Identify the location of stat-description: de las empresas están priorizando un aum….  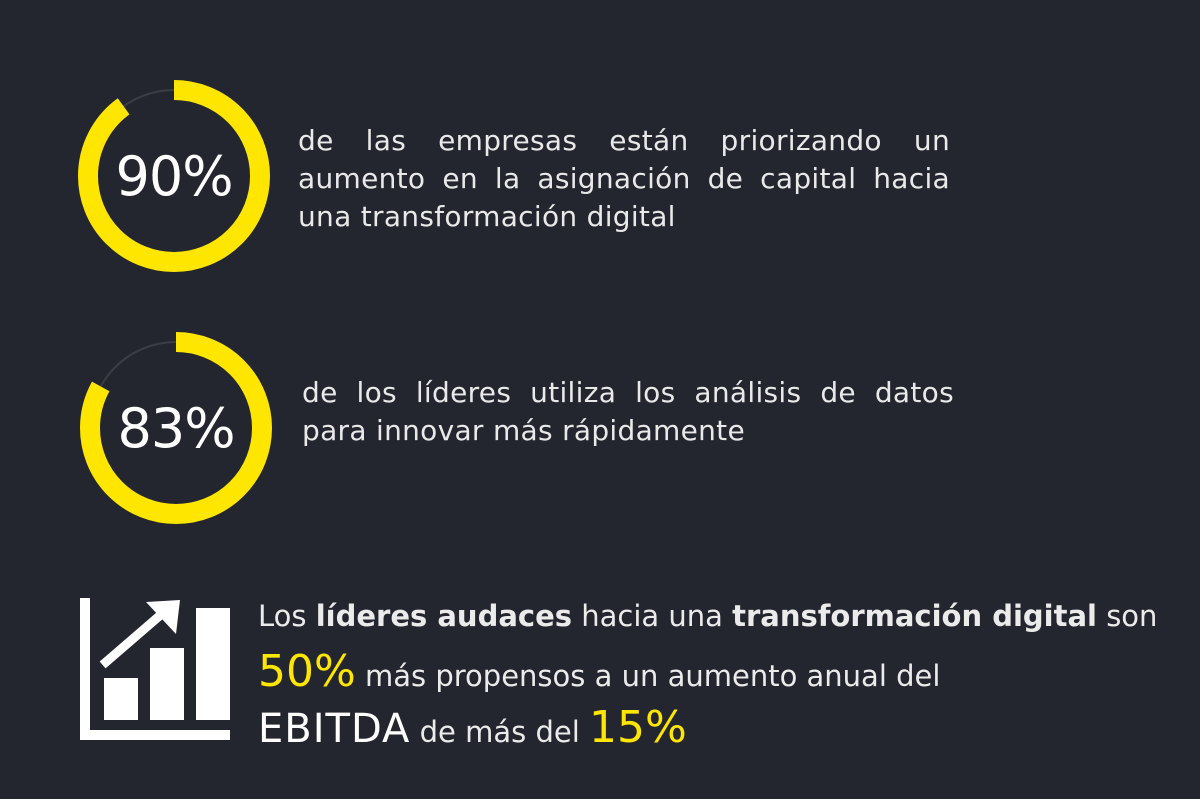
(624, 178).